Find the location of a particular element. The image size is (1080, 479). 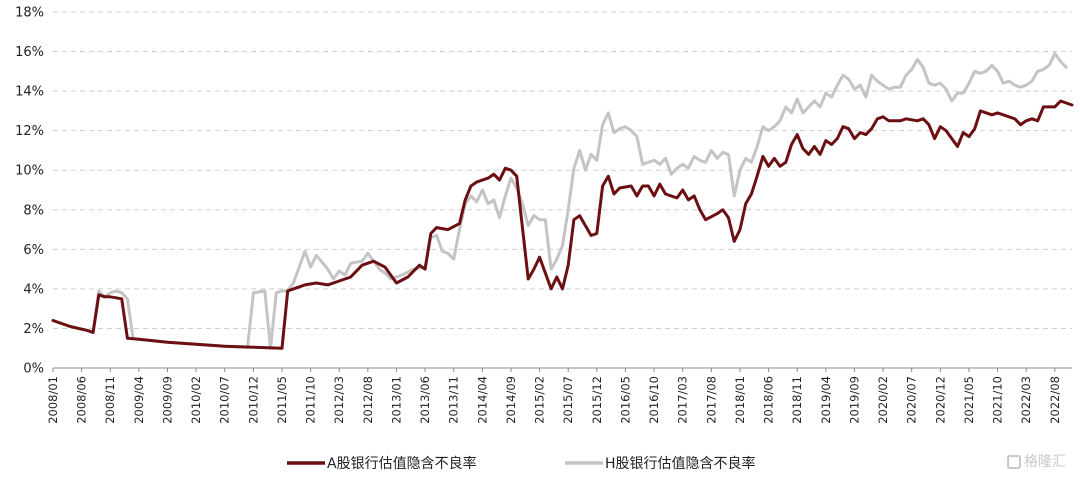

x-tick-label: 2016/05 is located at coordinates (625, 400).